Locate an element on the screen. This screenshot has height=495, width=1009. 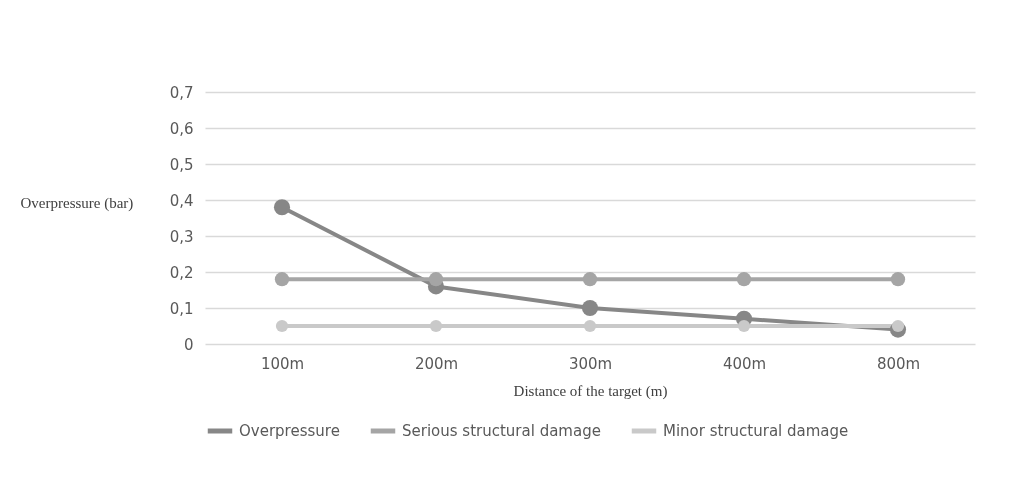
y-tick-label: 0,7 is located at coordinates (181, 92).